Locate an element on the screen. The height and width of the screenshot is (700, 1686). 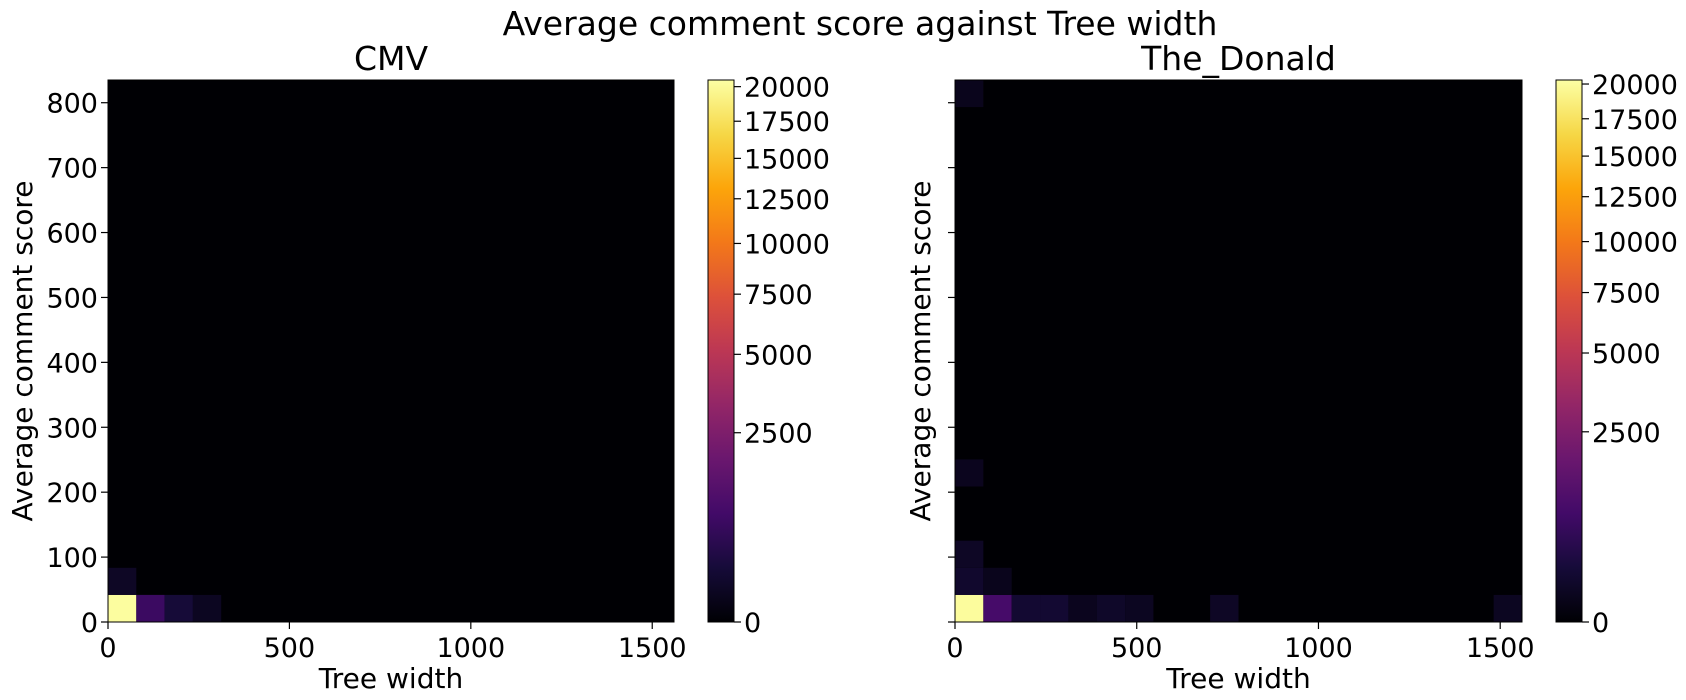
y-tick-label: 600 is located at coordinates (72, 234).